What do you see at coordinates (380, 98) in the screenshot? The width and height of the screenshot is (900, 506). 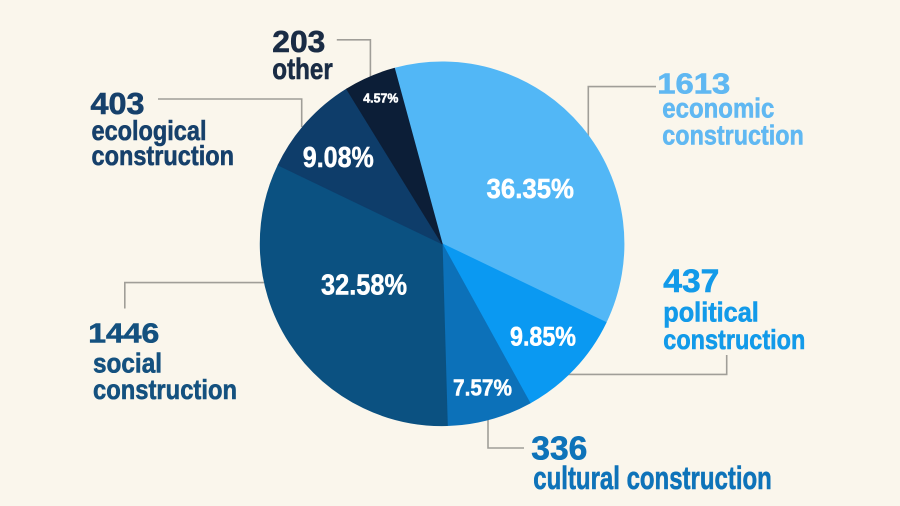 I see `svg-text: 4.57%` at bounding box center [380, 98].